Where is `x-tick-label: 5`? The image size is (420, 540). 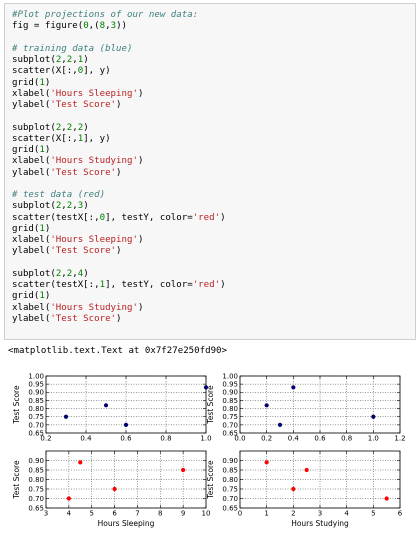
x-tick-label: 5 is located at coordinates (91, 514).